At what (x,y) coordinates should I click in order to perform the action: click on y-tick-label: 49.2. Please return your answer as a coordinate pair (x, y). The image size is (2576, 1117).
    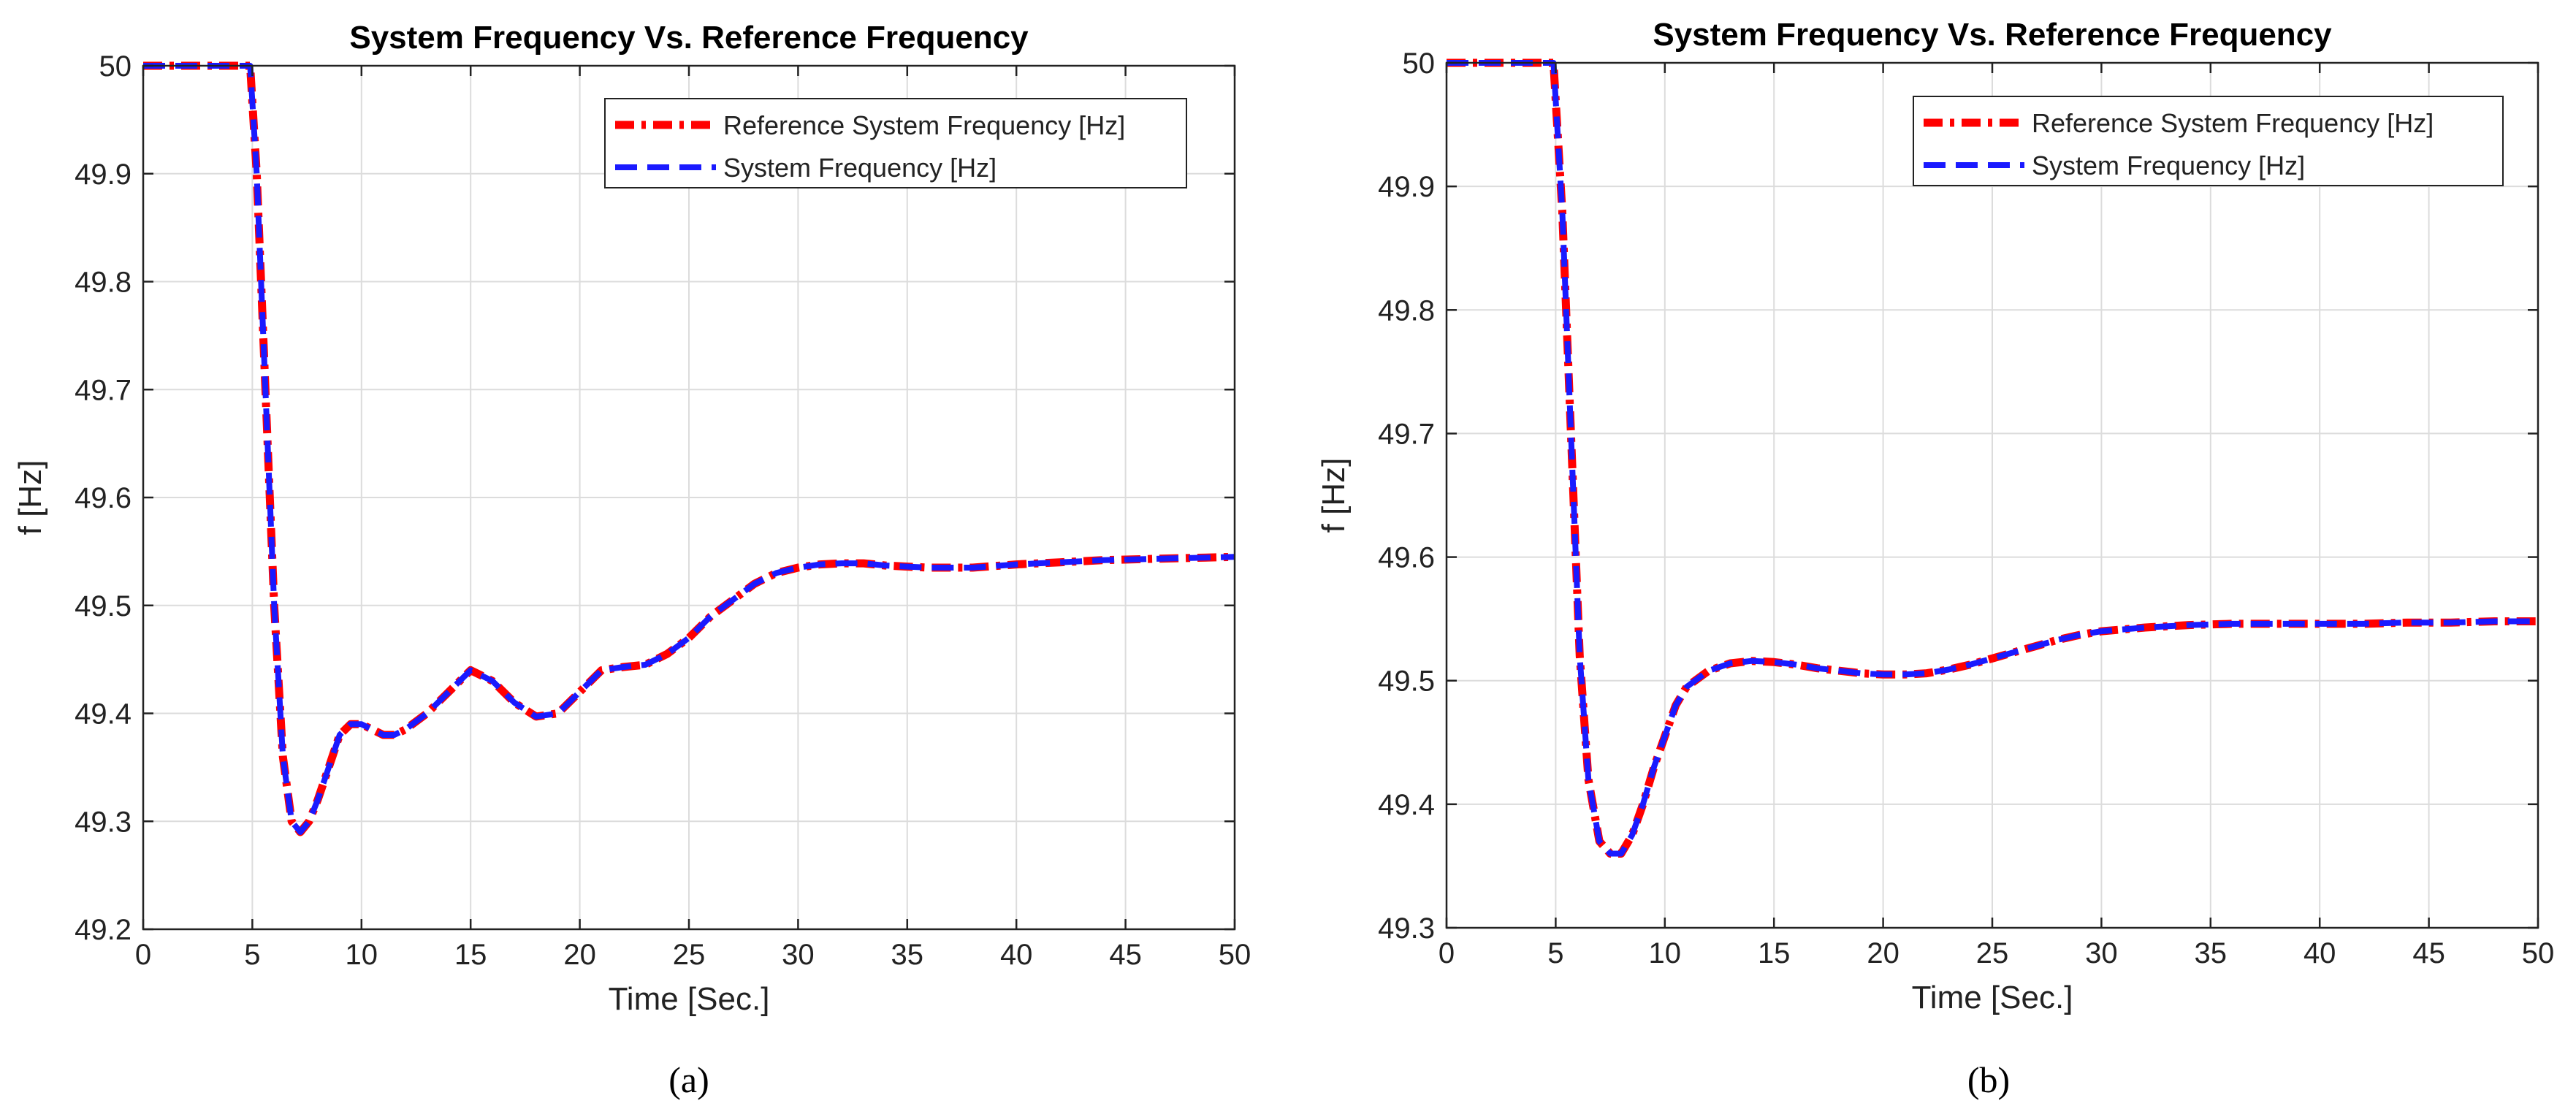
    Looking at the image, I should click on (103, 930).